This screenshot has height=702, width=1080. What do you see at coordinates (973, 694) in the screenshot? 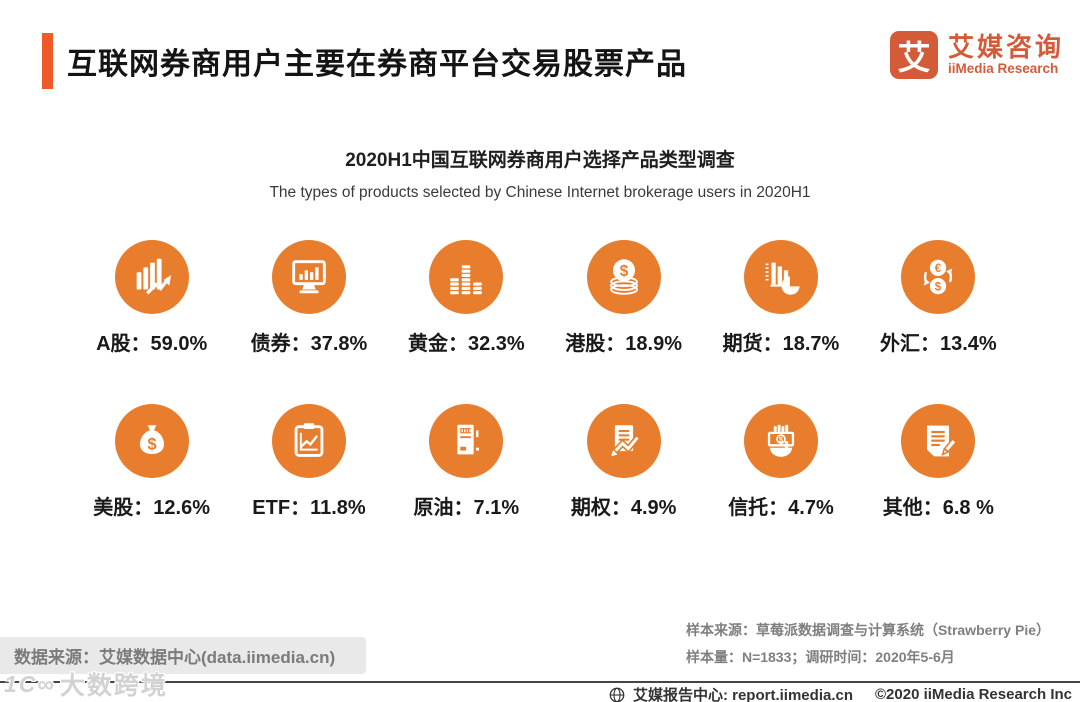
I see `copyright-text: ©2020 iiMedia Research Inc` at bounding box center [973, 694].